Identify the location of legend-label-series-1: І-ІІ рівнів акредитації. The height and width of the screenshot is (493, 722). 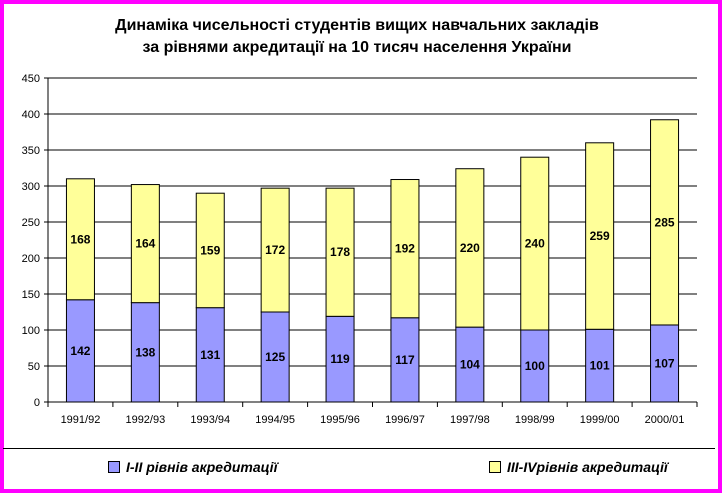
(202, 467).